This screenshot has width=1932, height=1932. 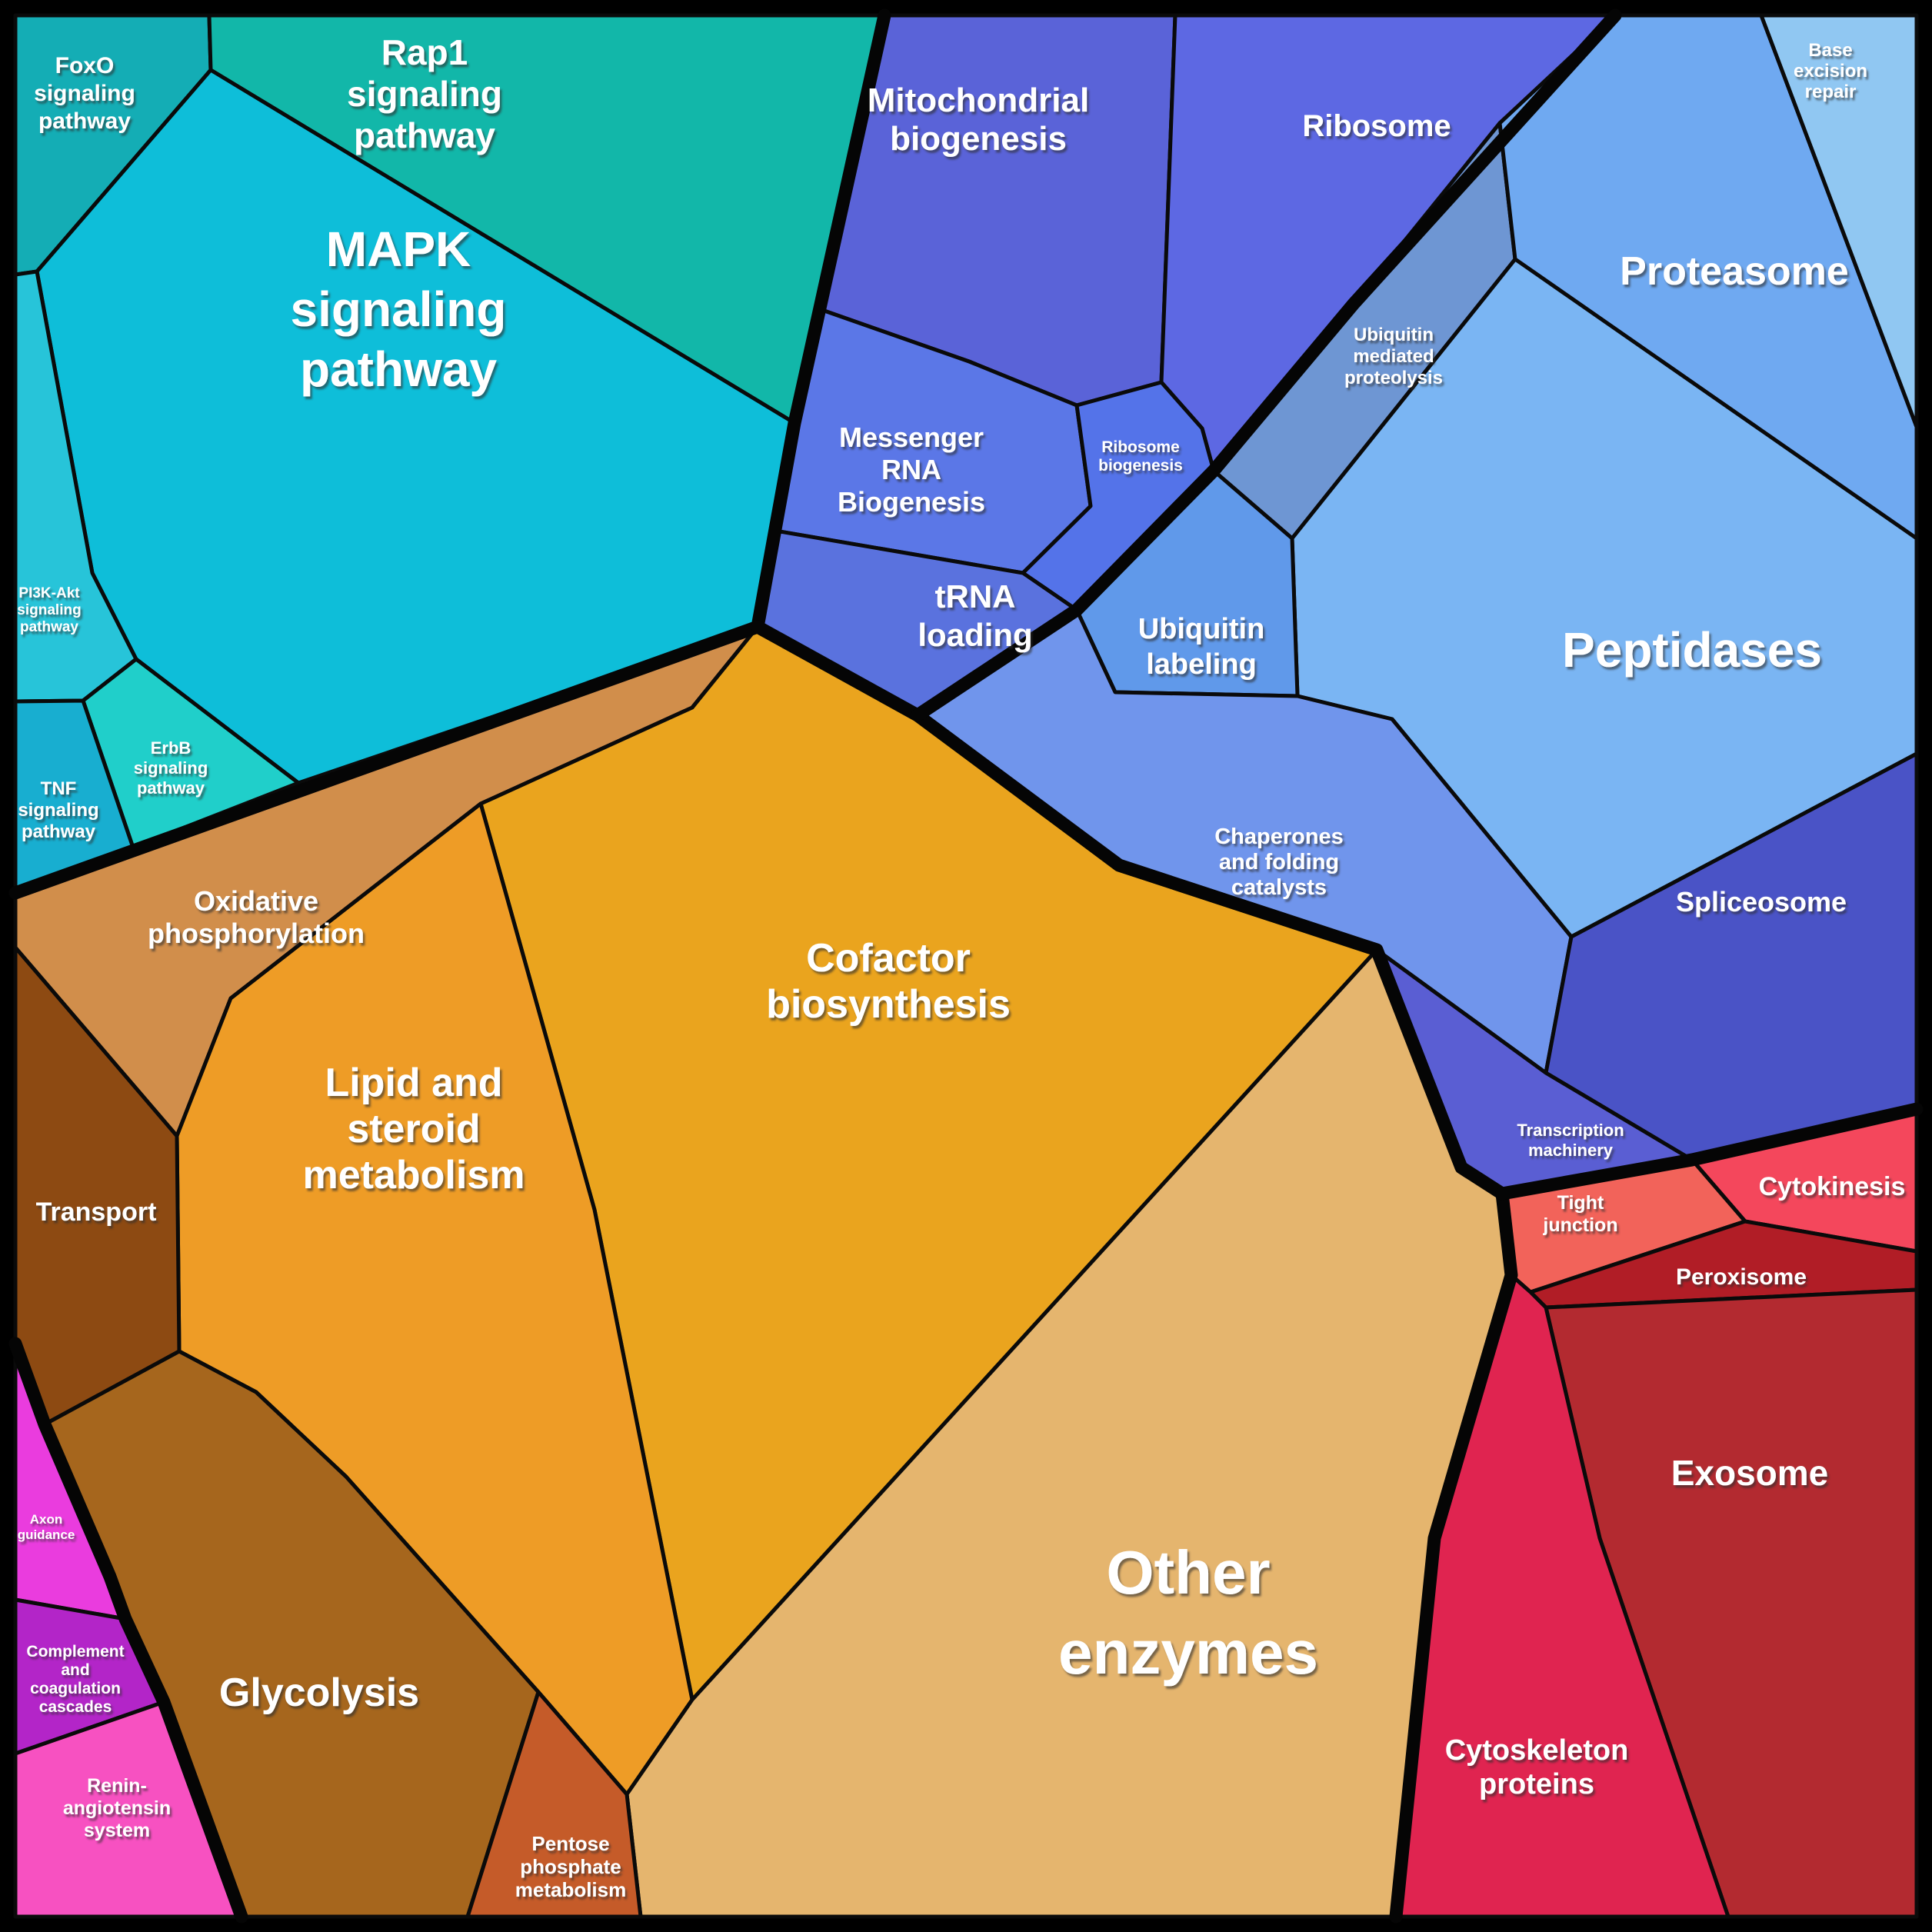 I want to click on cell-label-spliceosome: Spliceosome, so click(x=1761, y=902).